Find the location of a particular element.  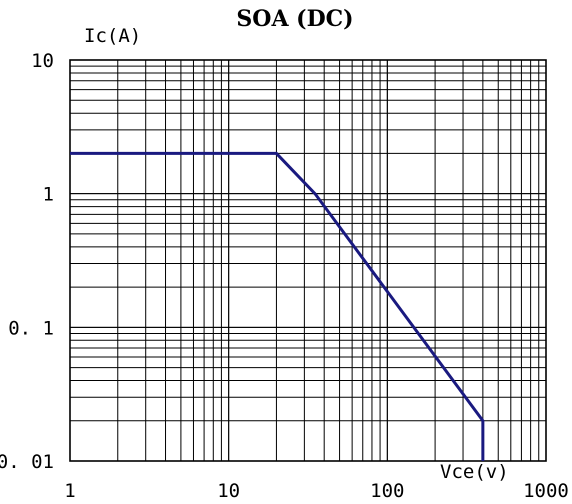

y-tick-label: 0. 01 is located at coordinates (27, 462).